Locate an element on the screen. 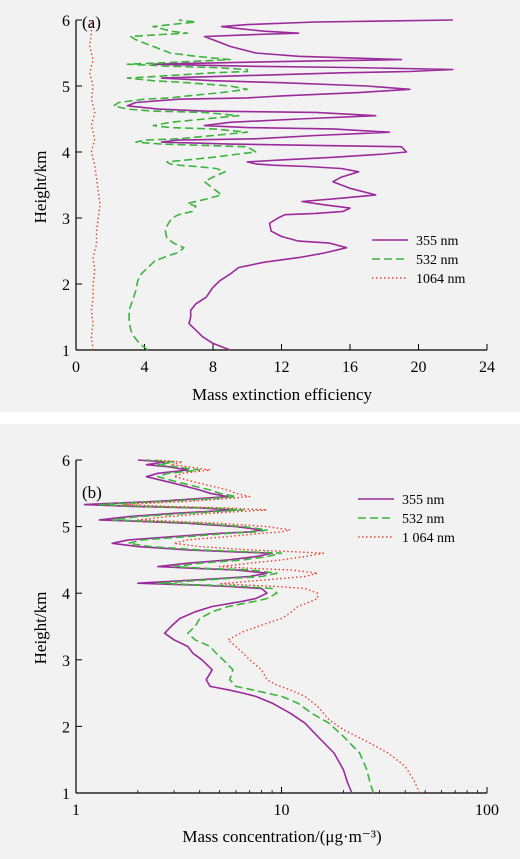 Image resolution: width=520 pixels, height=859 pixels. panel-label: (b) is located at coordinates (92, 492).